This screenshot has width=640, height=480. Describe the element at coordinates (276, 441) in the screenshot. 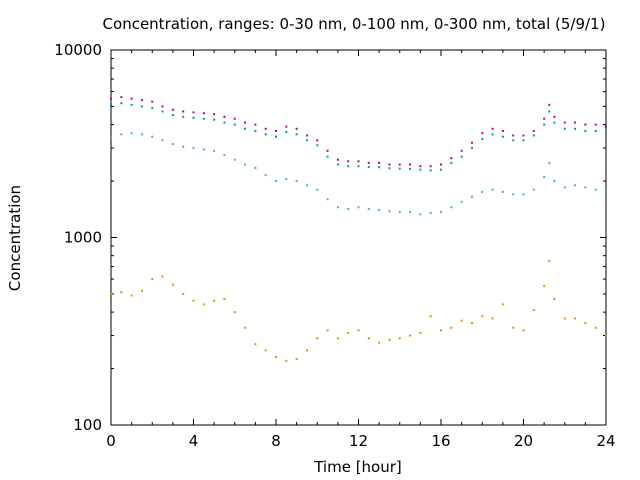

I see `x-tick-label: 8` at that location.